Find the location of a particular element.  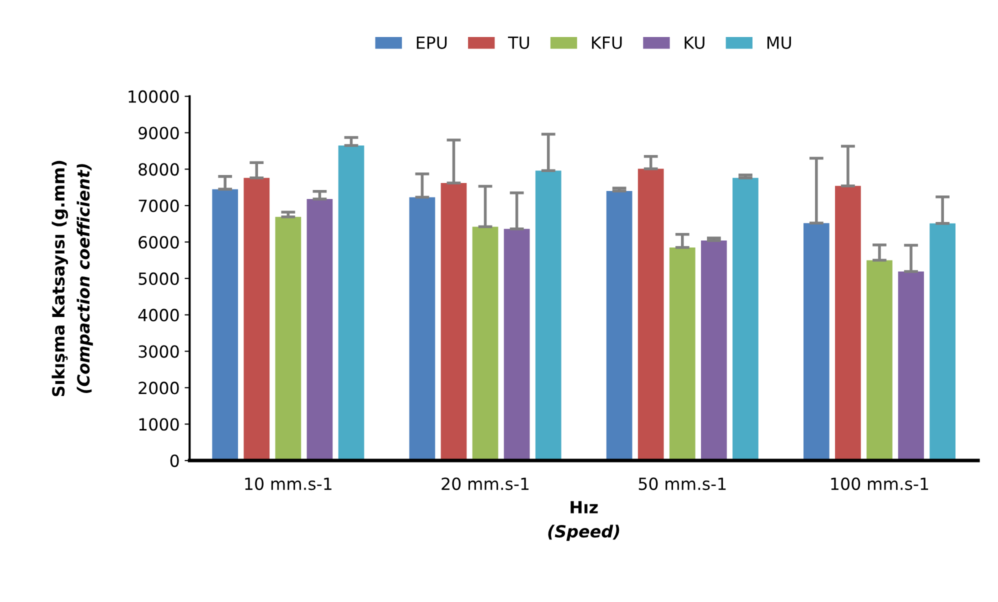

legend-label: KU is located at coordinates (694, 42).